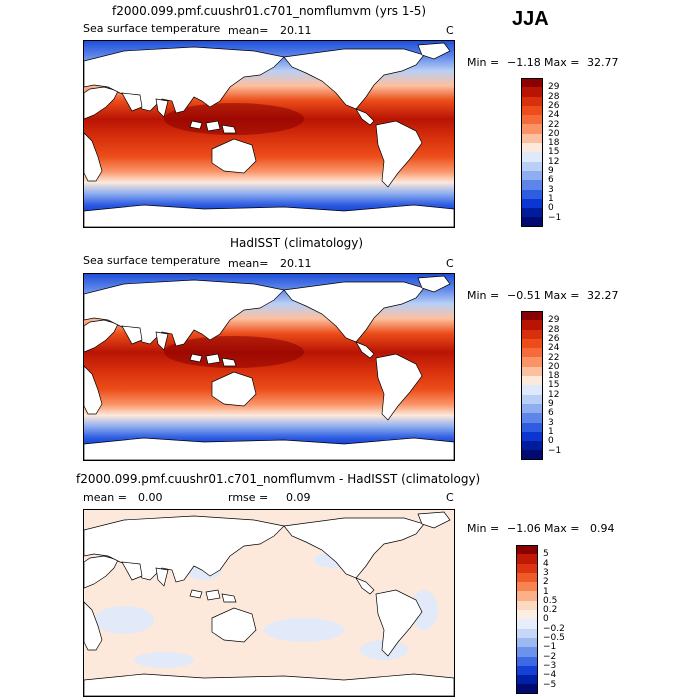 The image size is (700, 700). I want to click on colorbar-tick-label: 0.5, so click(550, 600).